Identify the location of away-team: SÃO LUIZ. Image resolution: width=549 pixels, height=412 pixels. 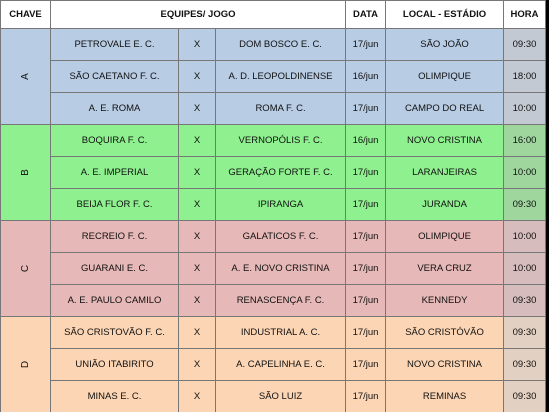
(280, 396).